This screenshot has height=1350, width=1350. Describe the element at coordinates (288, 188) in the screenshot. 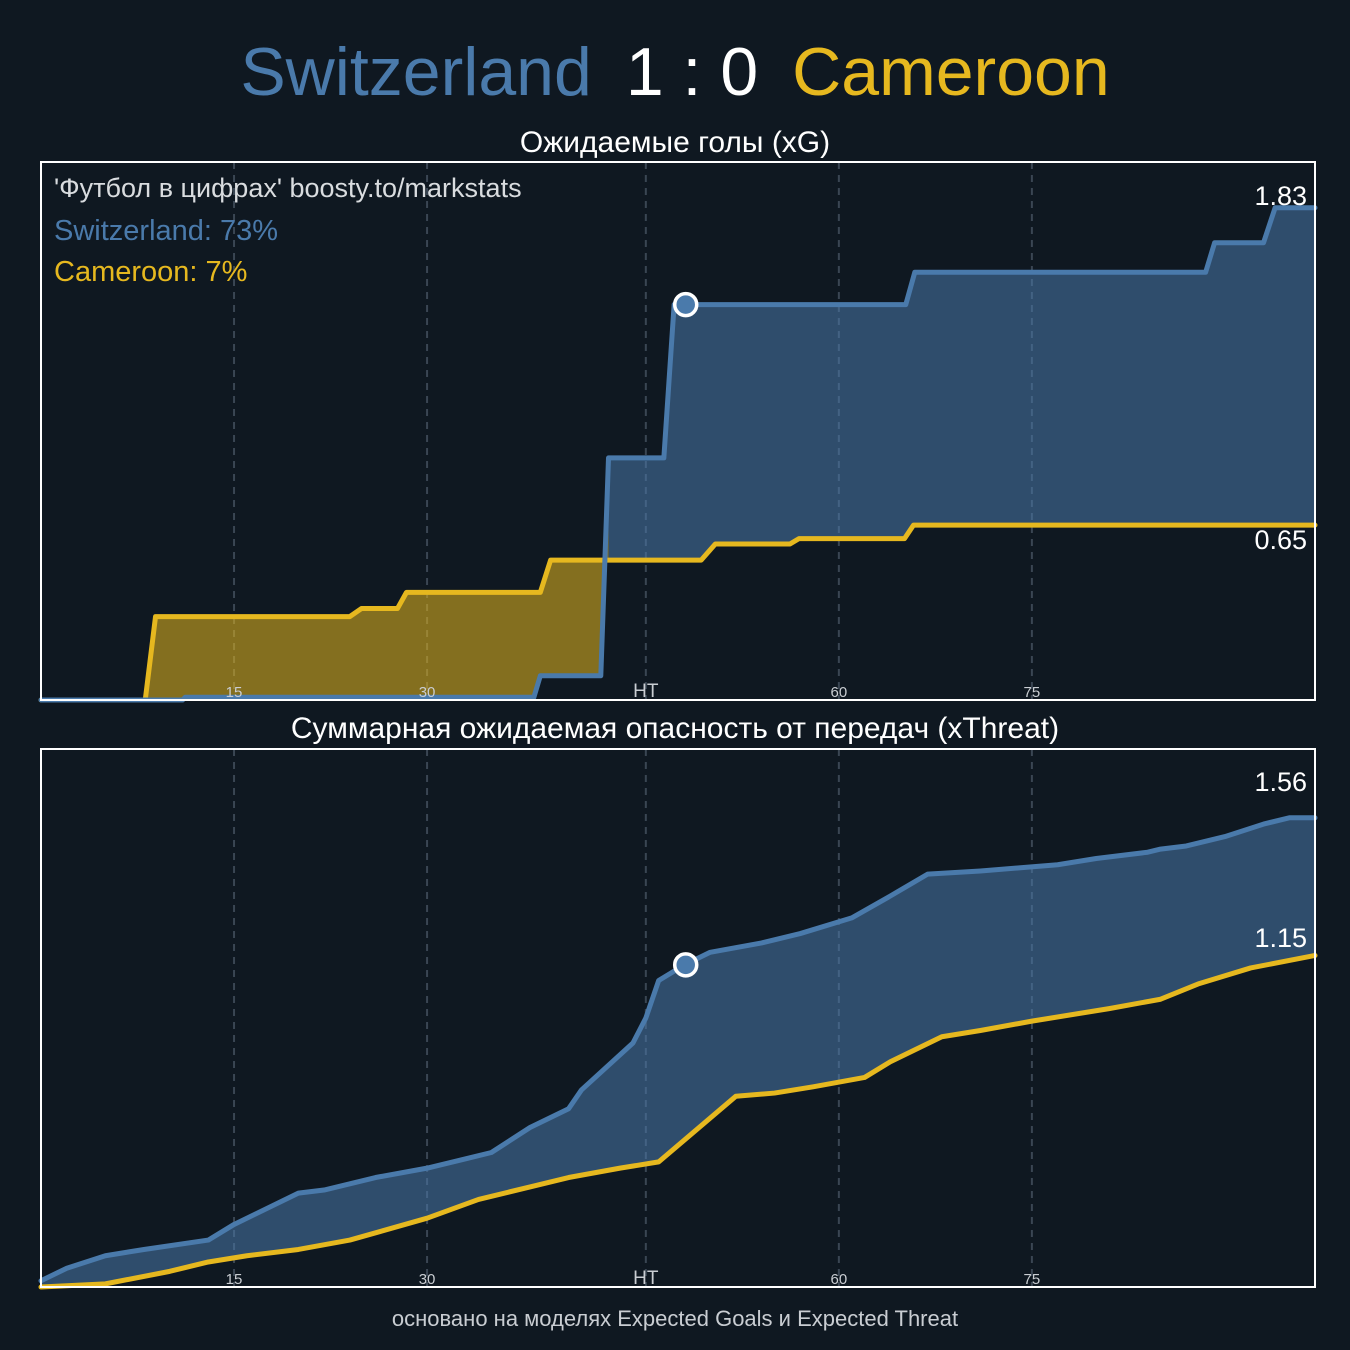

I see `xg-watermark: 'Футбол в цифрах' boosty.to/markstats` at that location.